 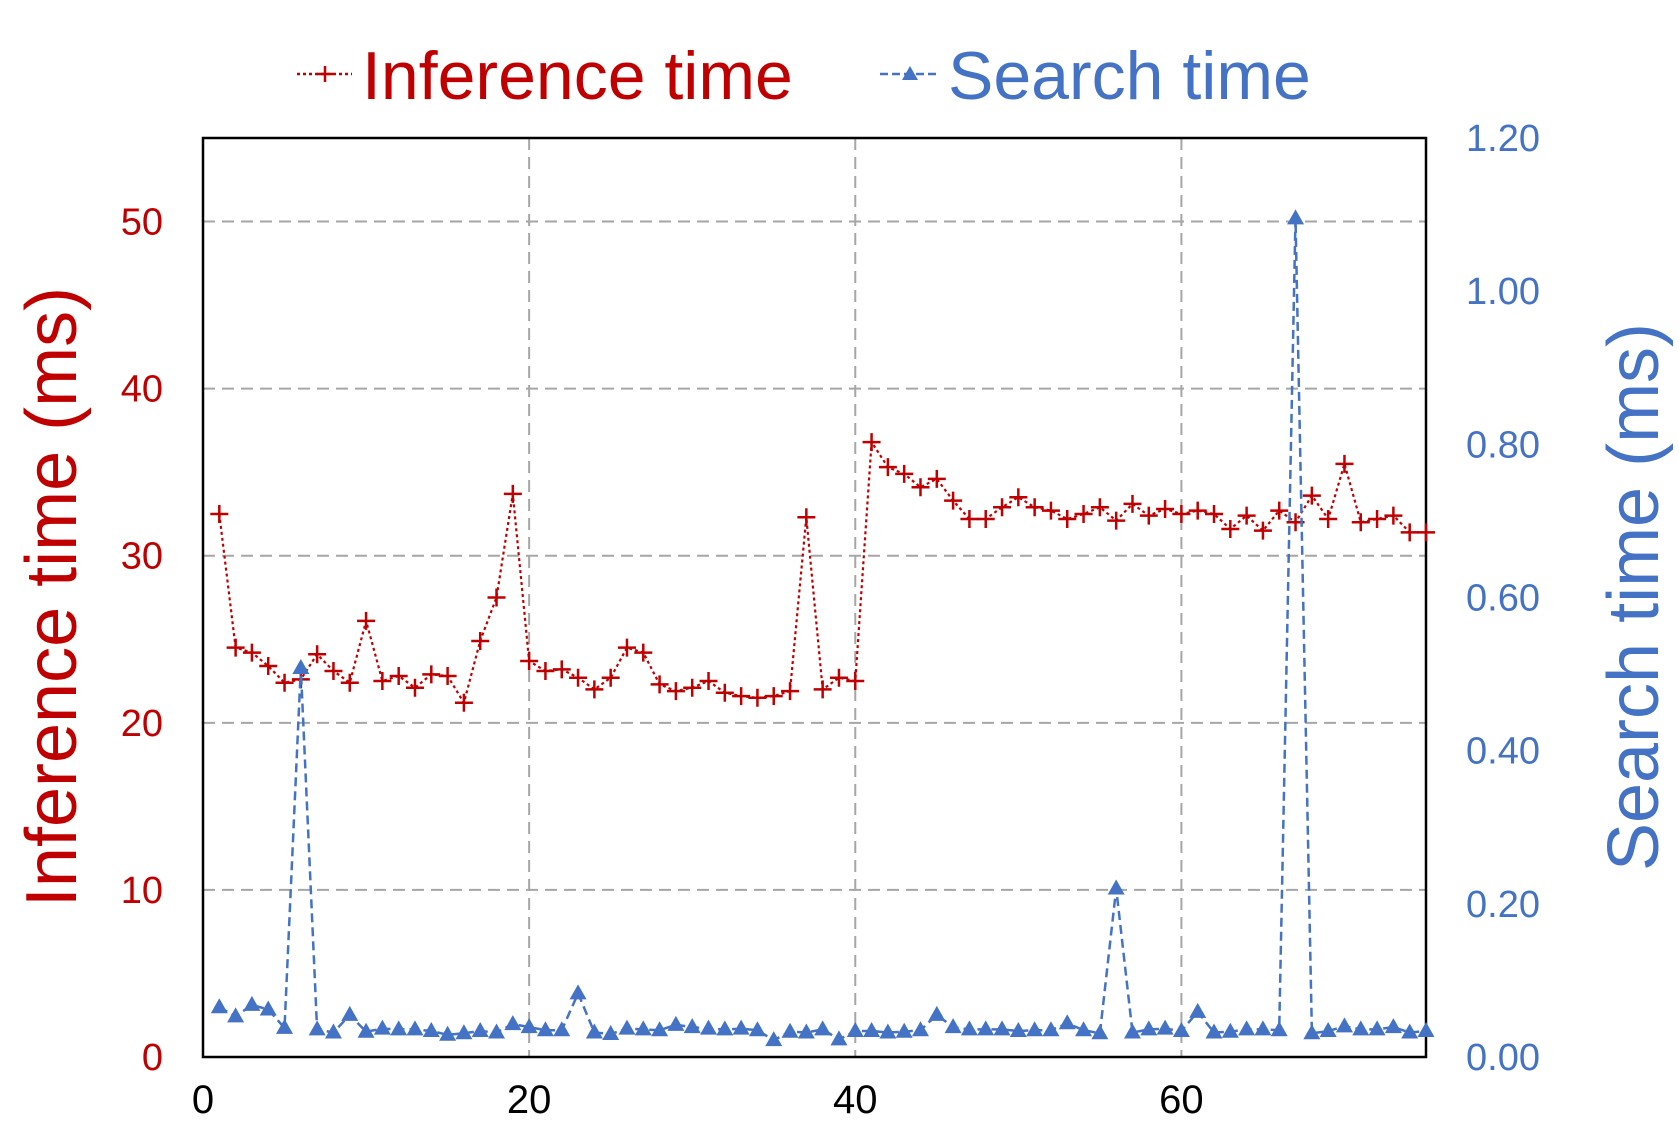 What do you see at coordinates (142, 640) in the screenshot?
I see `left-axis-ticks: 0 10 20 30 40 50` at bounding box center [142, 640].